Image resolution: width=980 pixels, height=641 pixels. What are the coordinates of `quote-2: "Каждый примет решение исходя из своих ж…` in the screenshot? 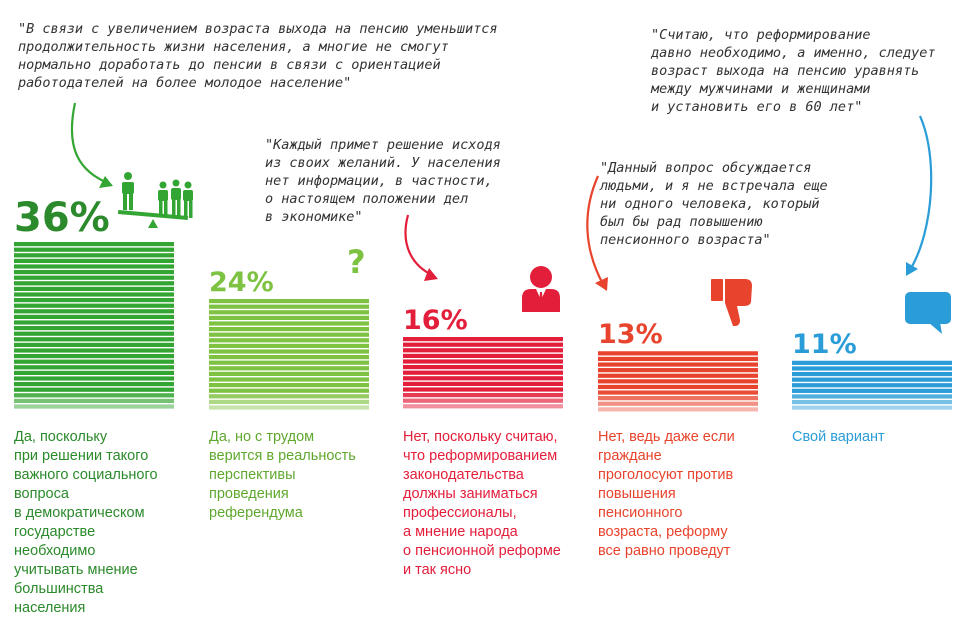 It's located at (383, 181).